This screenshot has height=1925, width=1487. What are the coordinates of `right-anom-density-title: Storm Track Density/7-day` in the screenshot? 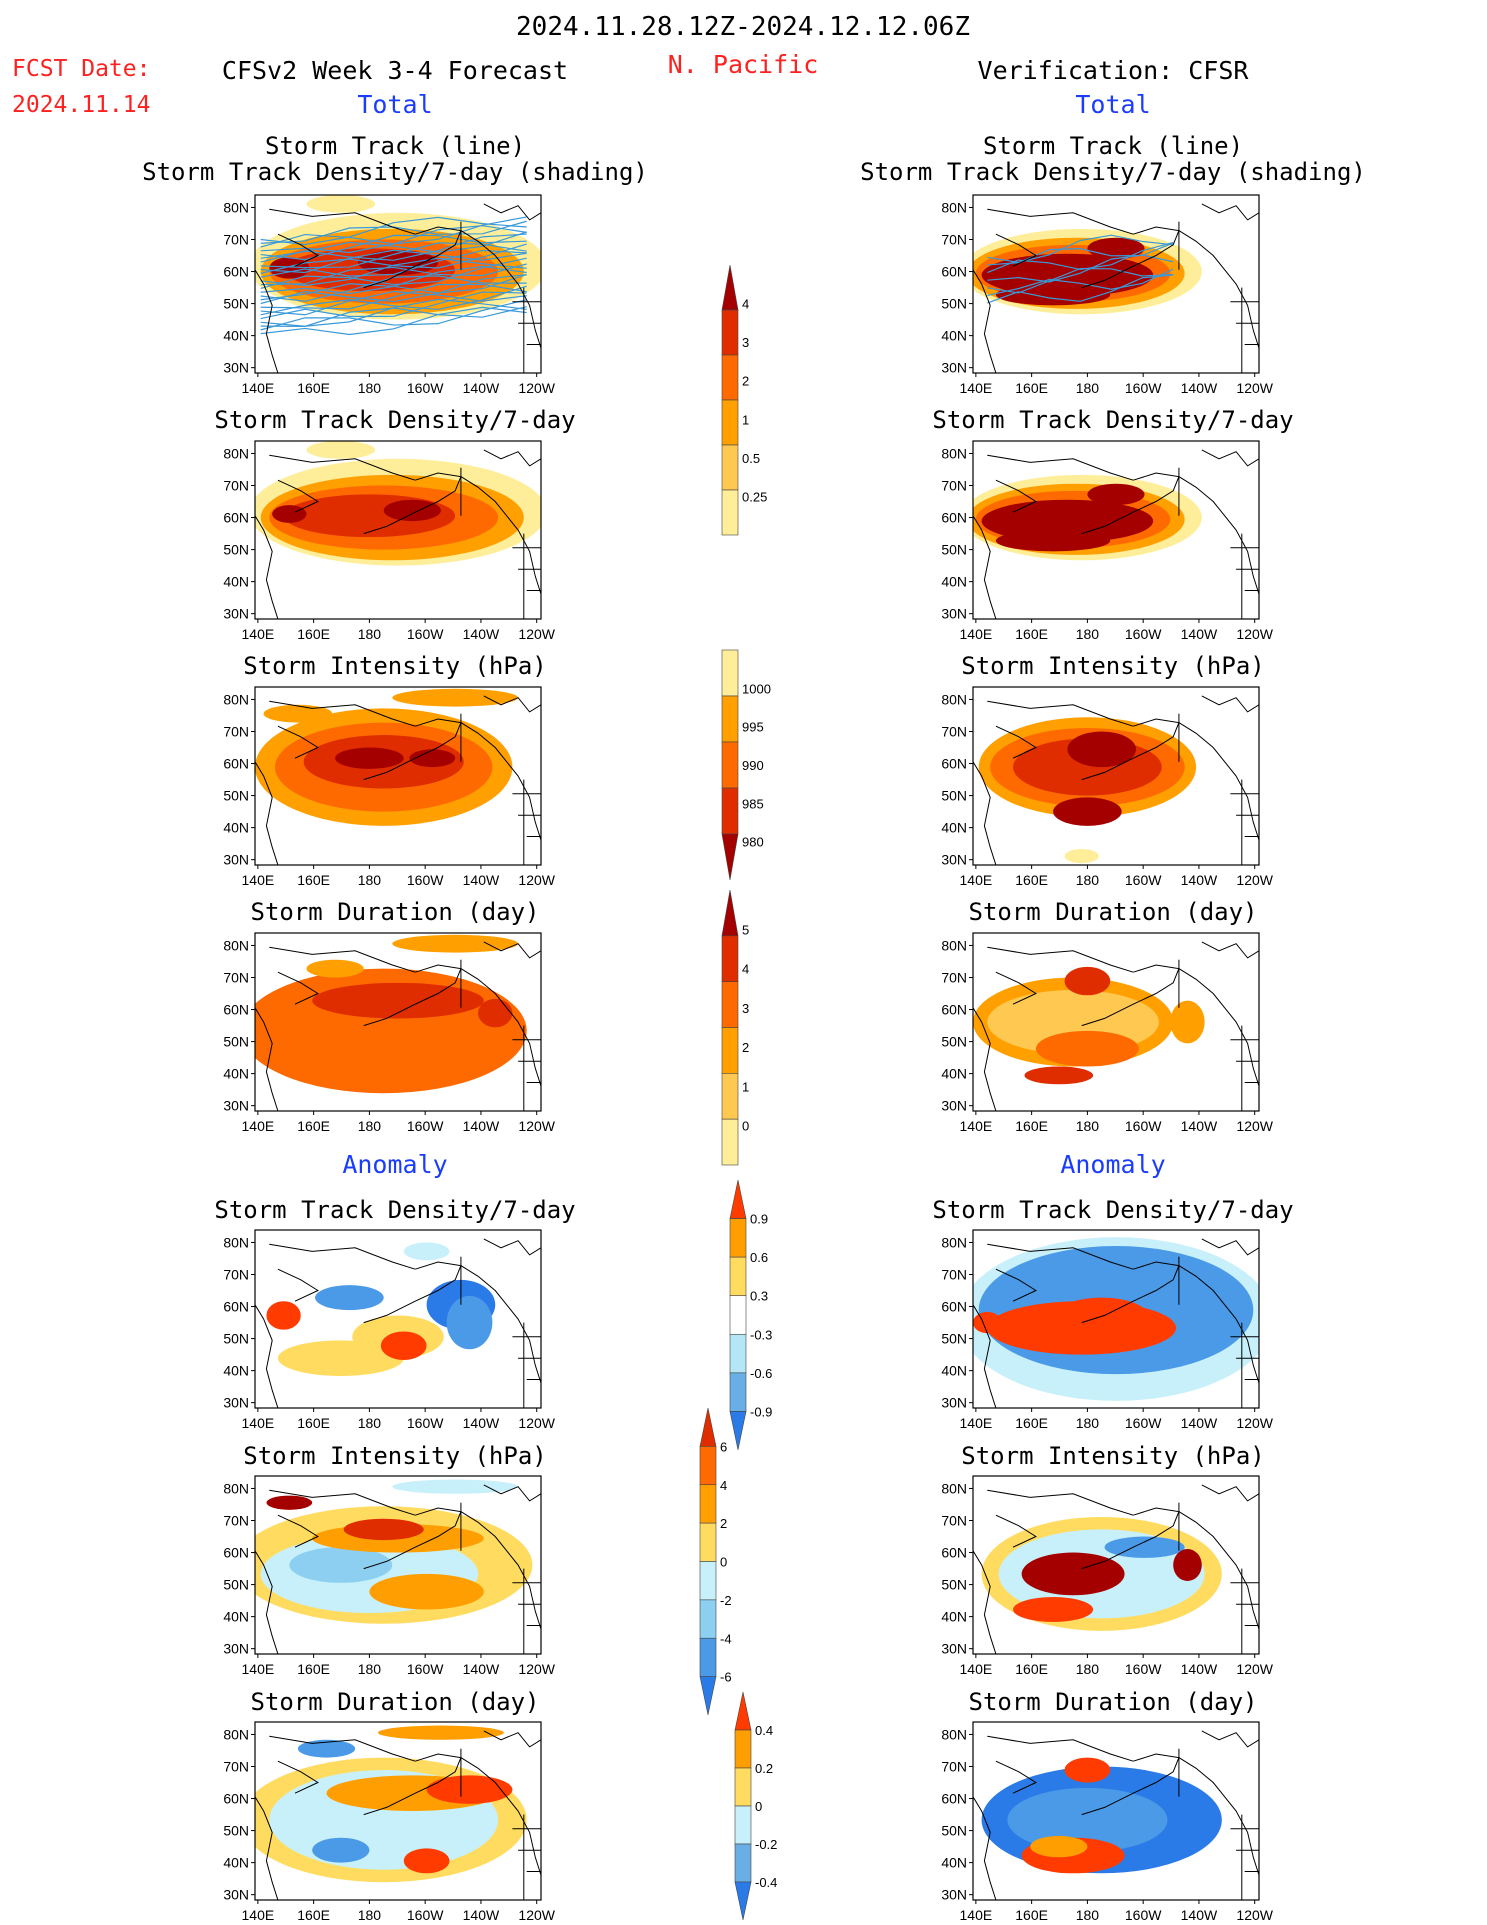 It's located at (1113, 1210).